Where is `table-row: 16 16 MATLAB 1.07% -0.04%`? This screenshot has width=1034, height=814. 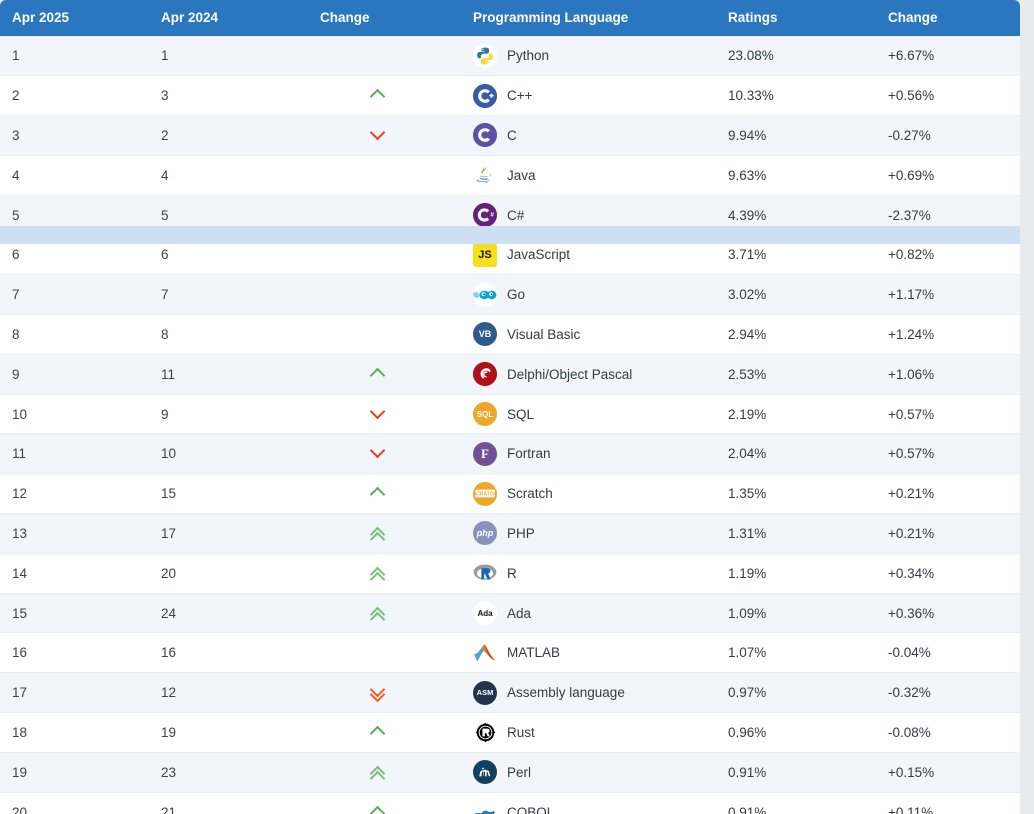
table-row: 16 16 MATLAB 1.07% -0.04% is located at coordinates (510, 652).